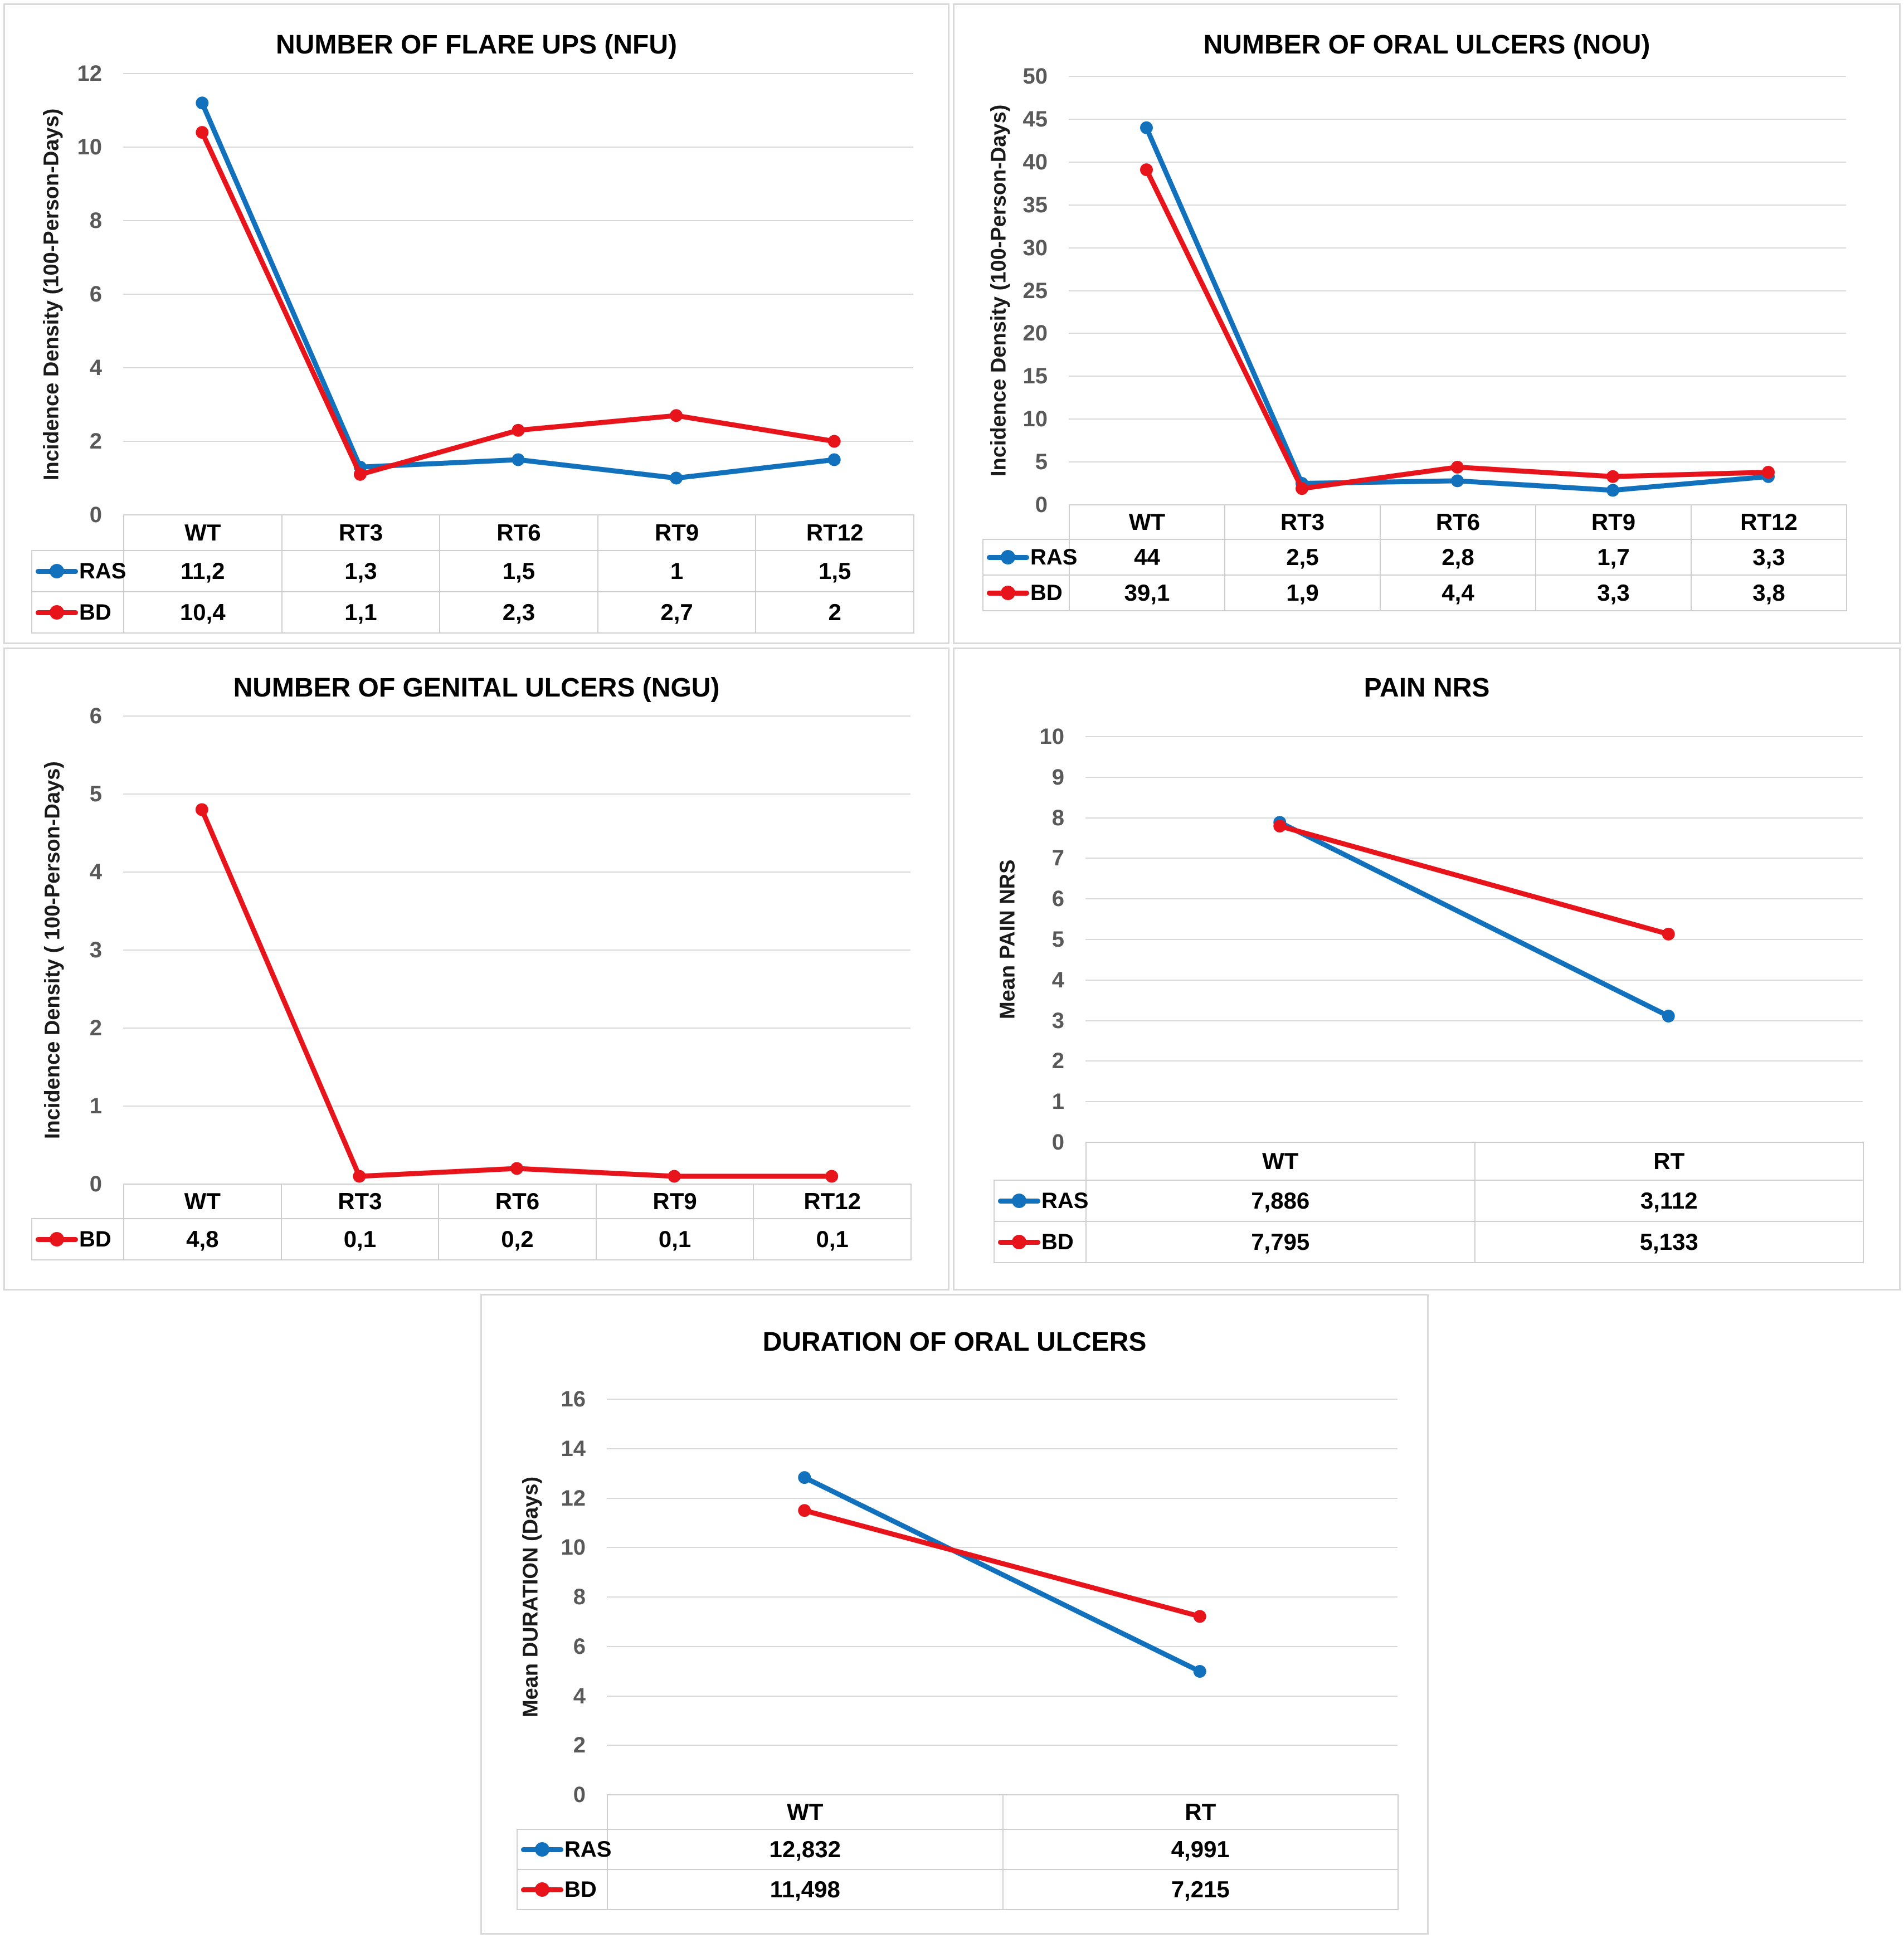 This screenshot has width=1904, height=1938. What do you see at coordinates (1415, 592) in the screenshot?
I see `table-row: BD 39,1 1,9 4,4 3,3 3,8` at bounding box center [1415, 592].